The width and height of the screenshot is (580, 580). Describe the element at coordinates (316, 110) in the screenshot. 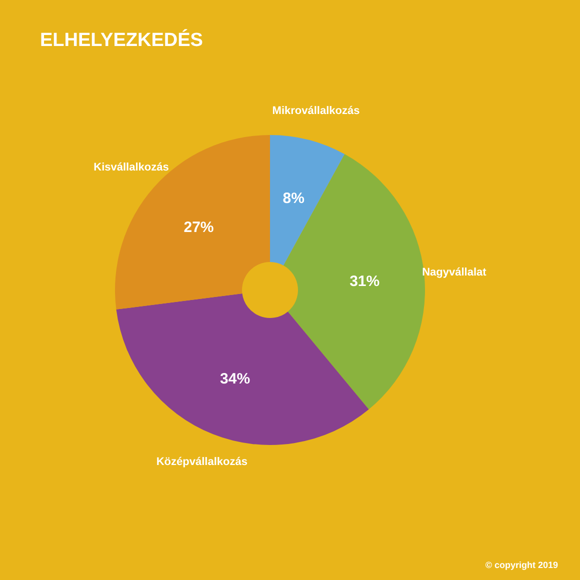

I see `slice-label: Mikrovállalkozás` at that location.